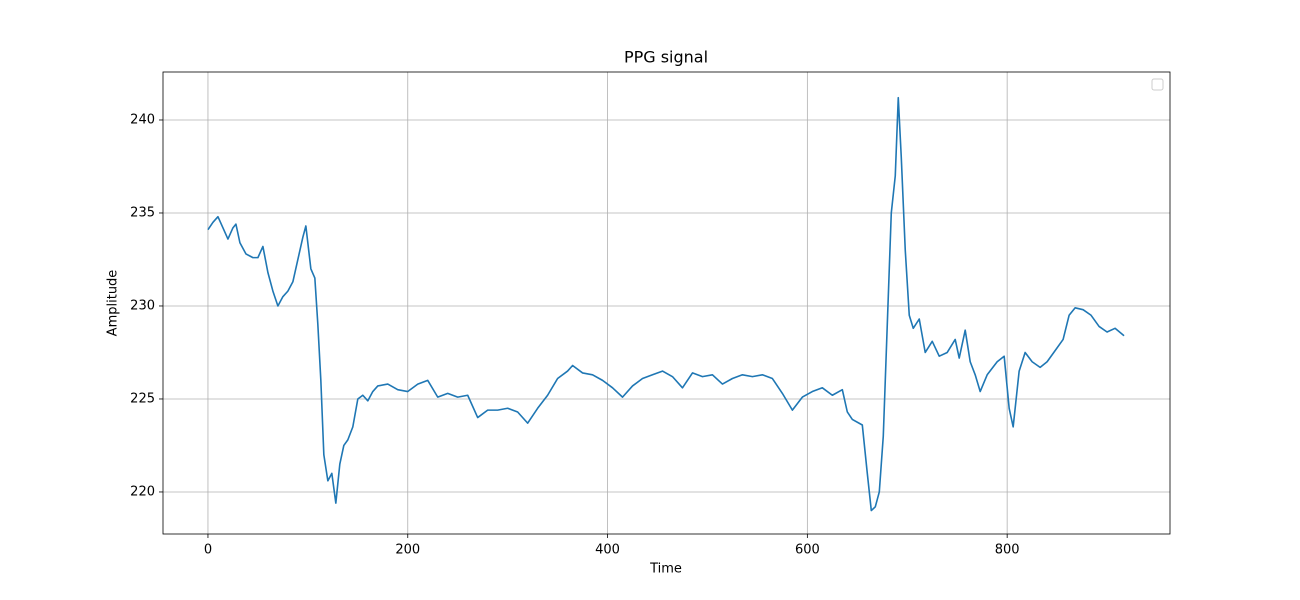 The width and height of the screenshot is (1300, 600). What do you see at coordinates (113, 303) in the screenshot?
I see `y-axis-label: Amplitude` at bounding box center [113, 303].